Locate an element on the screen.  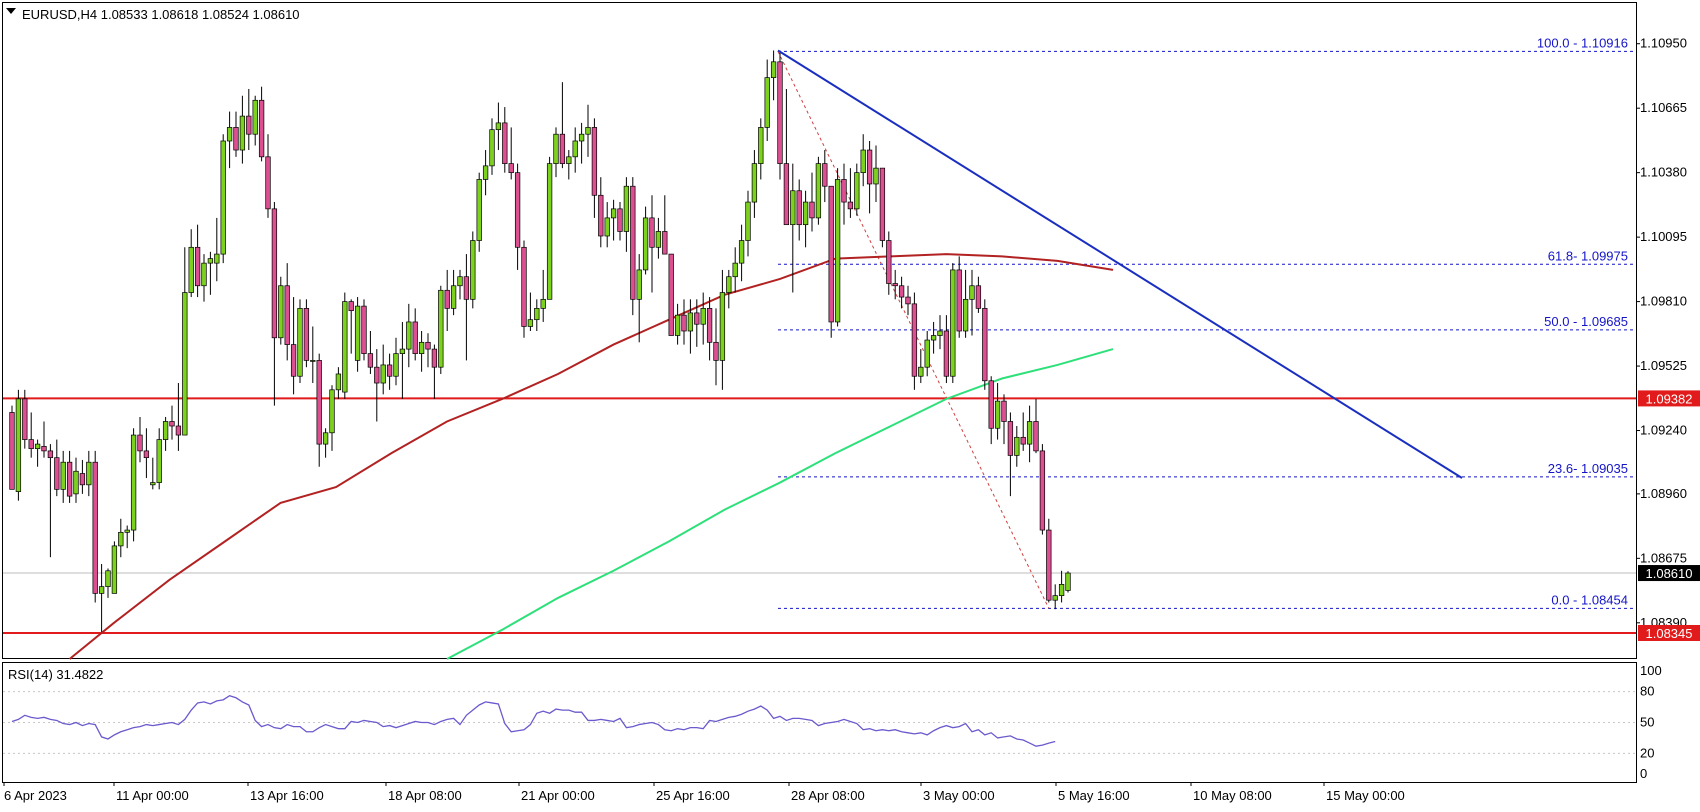
x-tick-label: 3 May 00:00 is located at coordinates (959, 795).